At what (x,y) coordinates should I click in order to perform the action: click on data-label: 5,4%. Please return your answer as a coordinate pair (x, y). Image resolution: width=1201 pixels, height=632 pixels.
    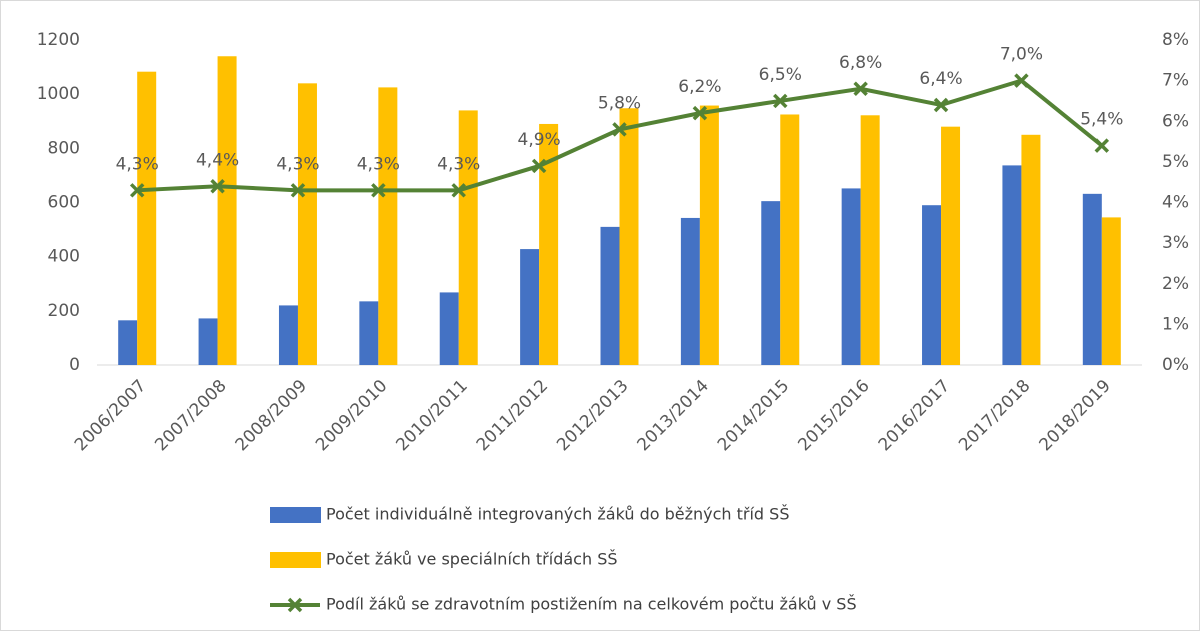
    Looking at the image, I should click on (1101, 120).